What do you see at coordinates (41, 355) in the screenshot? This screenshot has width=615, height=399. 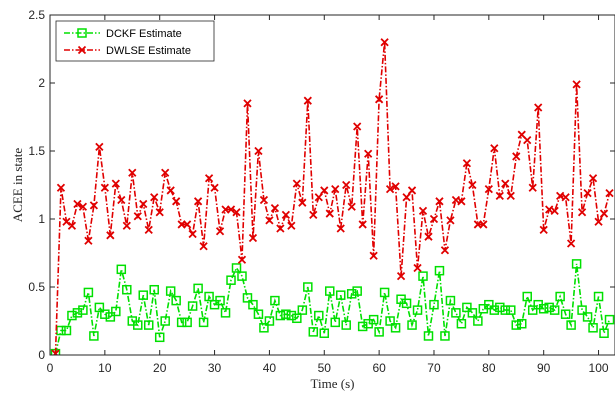 I see `y-tick-label: 0` at bounding box center [41, 355].